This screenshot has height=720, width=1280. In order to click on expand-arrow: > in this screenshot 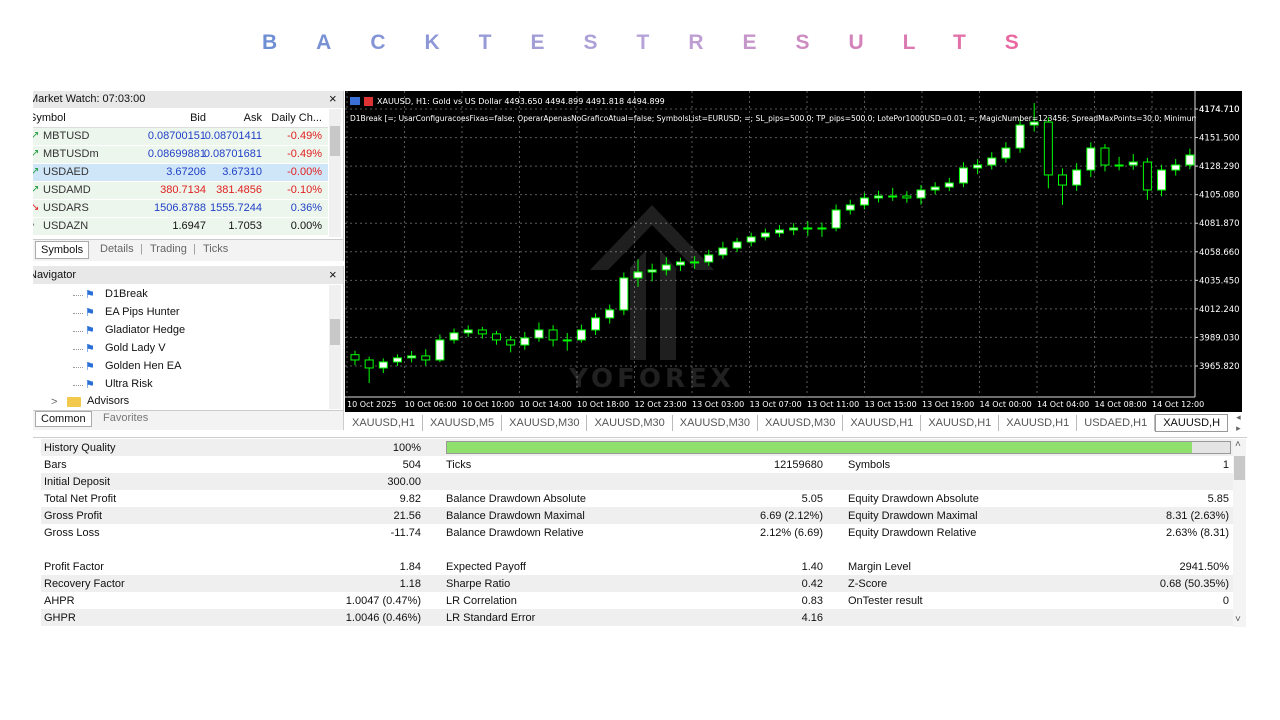, I will do `click(54, 402)`.